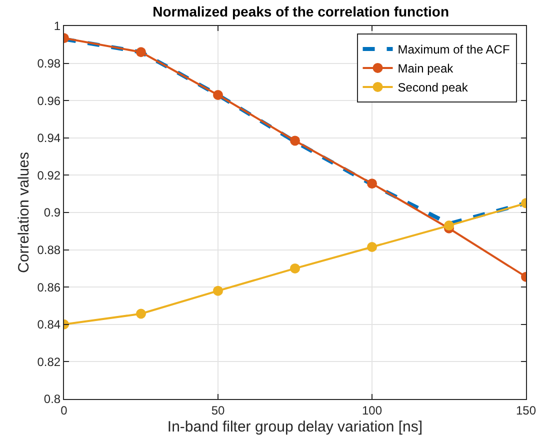  What do you see at coordinates (49, 63) in the screenshot?
I see `y-tick-label: 0.98` at bounding box center [49, 63].